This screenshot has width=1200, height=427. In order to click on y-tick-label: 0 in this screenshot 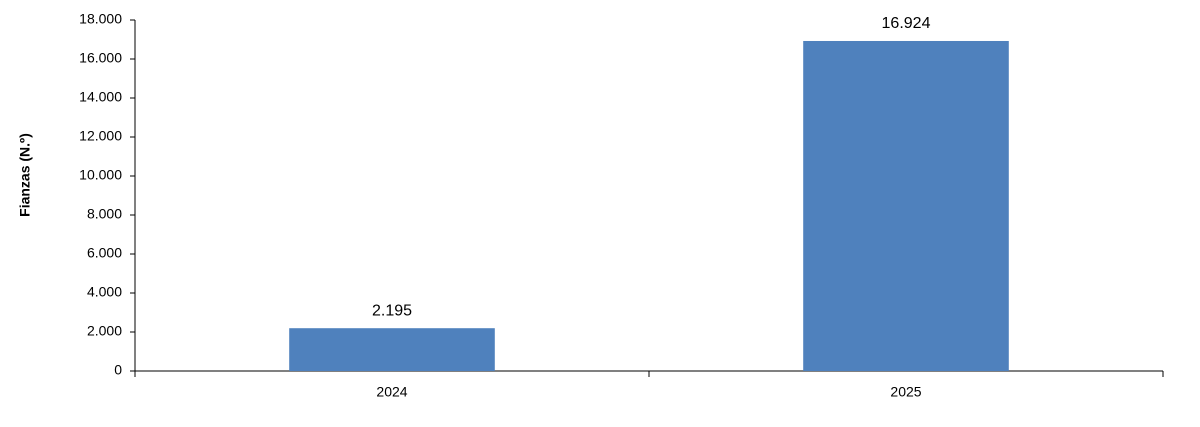, I will do `click(118, 370)`.